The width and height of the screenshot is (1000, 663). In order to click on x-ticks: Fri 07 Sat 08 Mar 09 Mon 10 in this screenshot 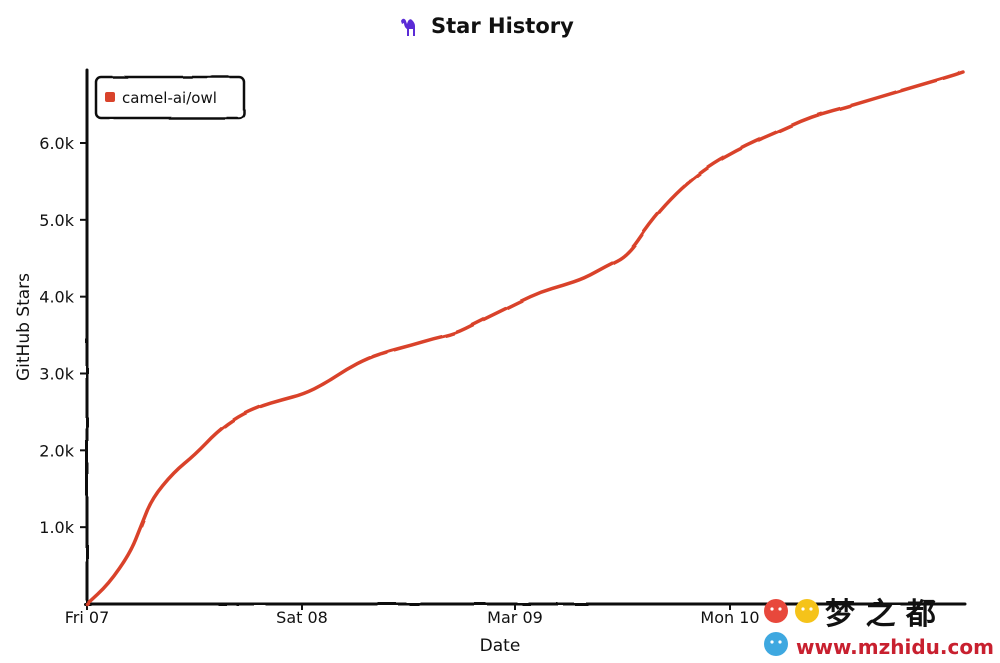, I will do `click(412, 615)`.